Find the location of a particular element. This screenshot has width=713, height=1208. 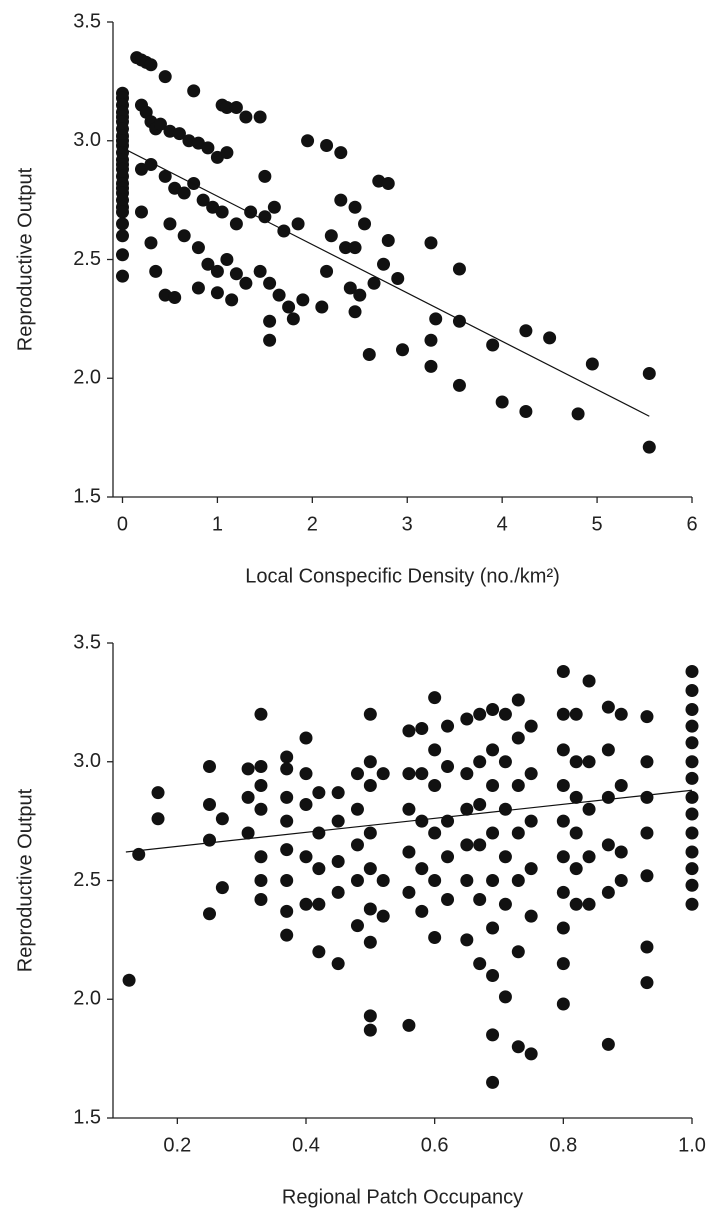

x-tick-label: 3 is located at coordinates (407, 524).